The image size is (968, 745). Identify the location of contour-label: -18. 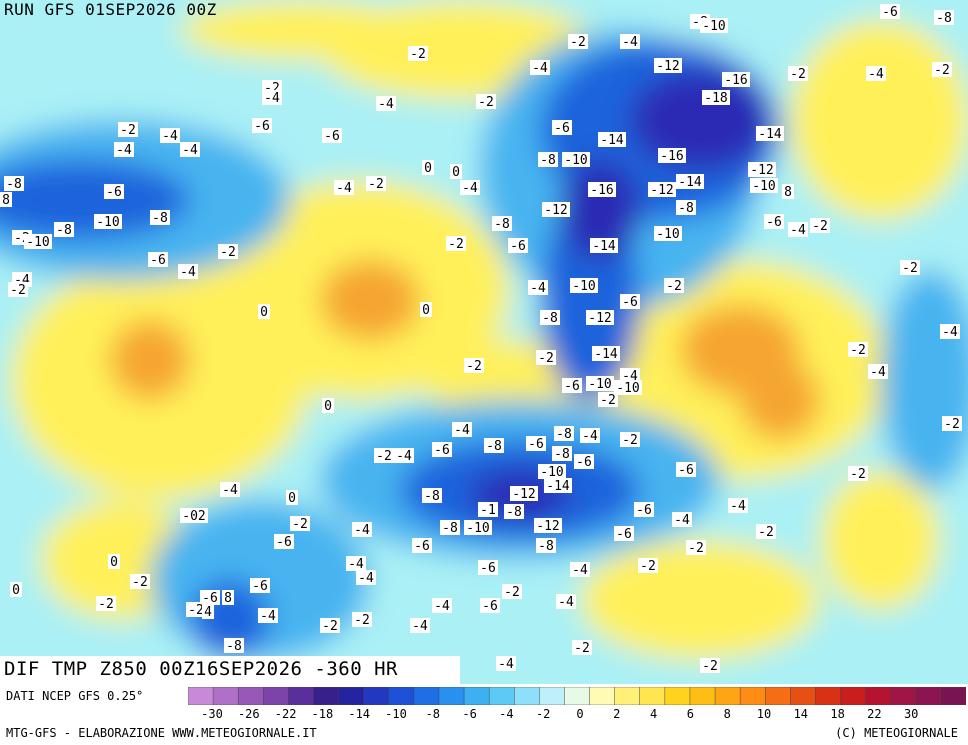
(716, 98).